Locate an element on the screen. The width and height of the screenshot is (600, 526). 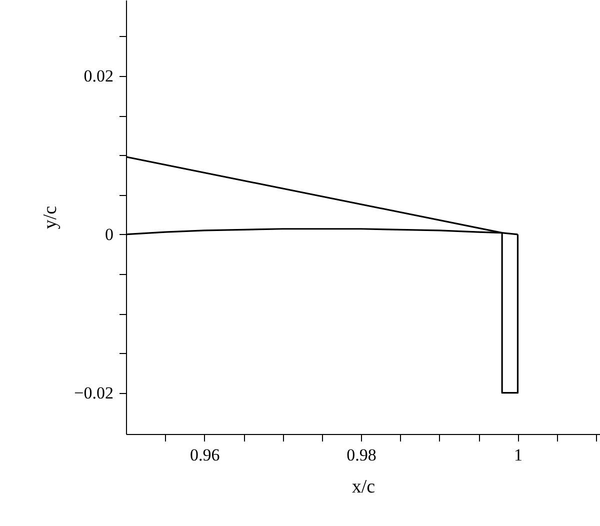
x-tick-label: 0.98 is located at coordinates (361, 455).